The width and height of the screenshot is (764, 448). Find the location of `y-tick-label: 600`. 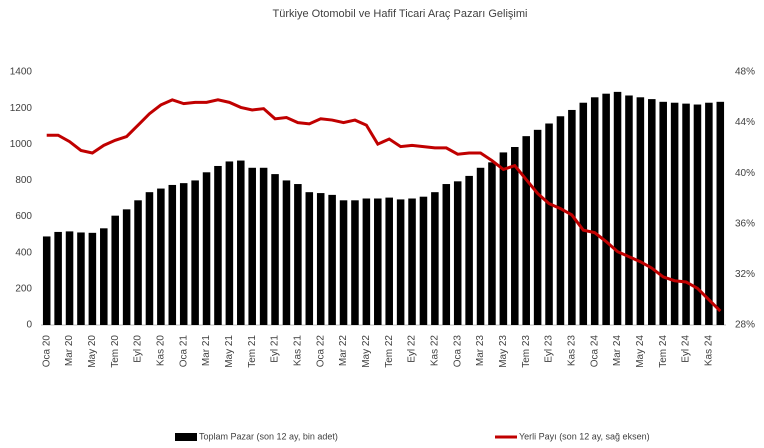

y-tick-label: 600 is located at coordinates (23, 216).